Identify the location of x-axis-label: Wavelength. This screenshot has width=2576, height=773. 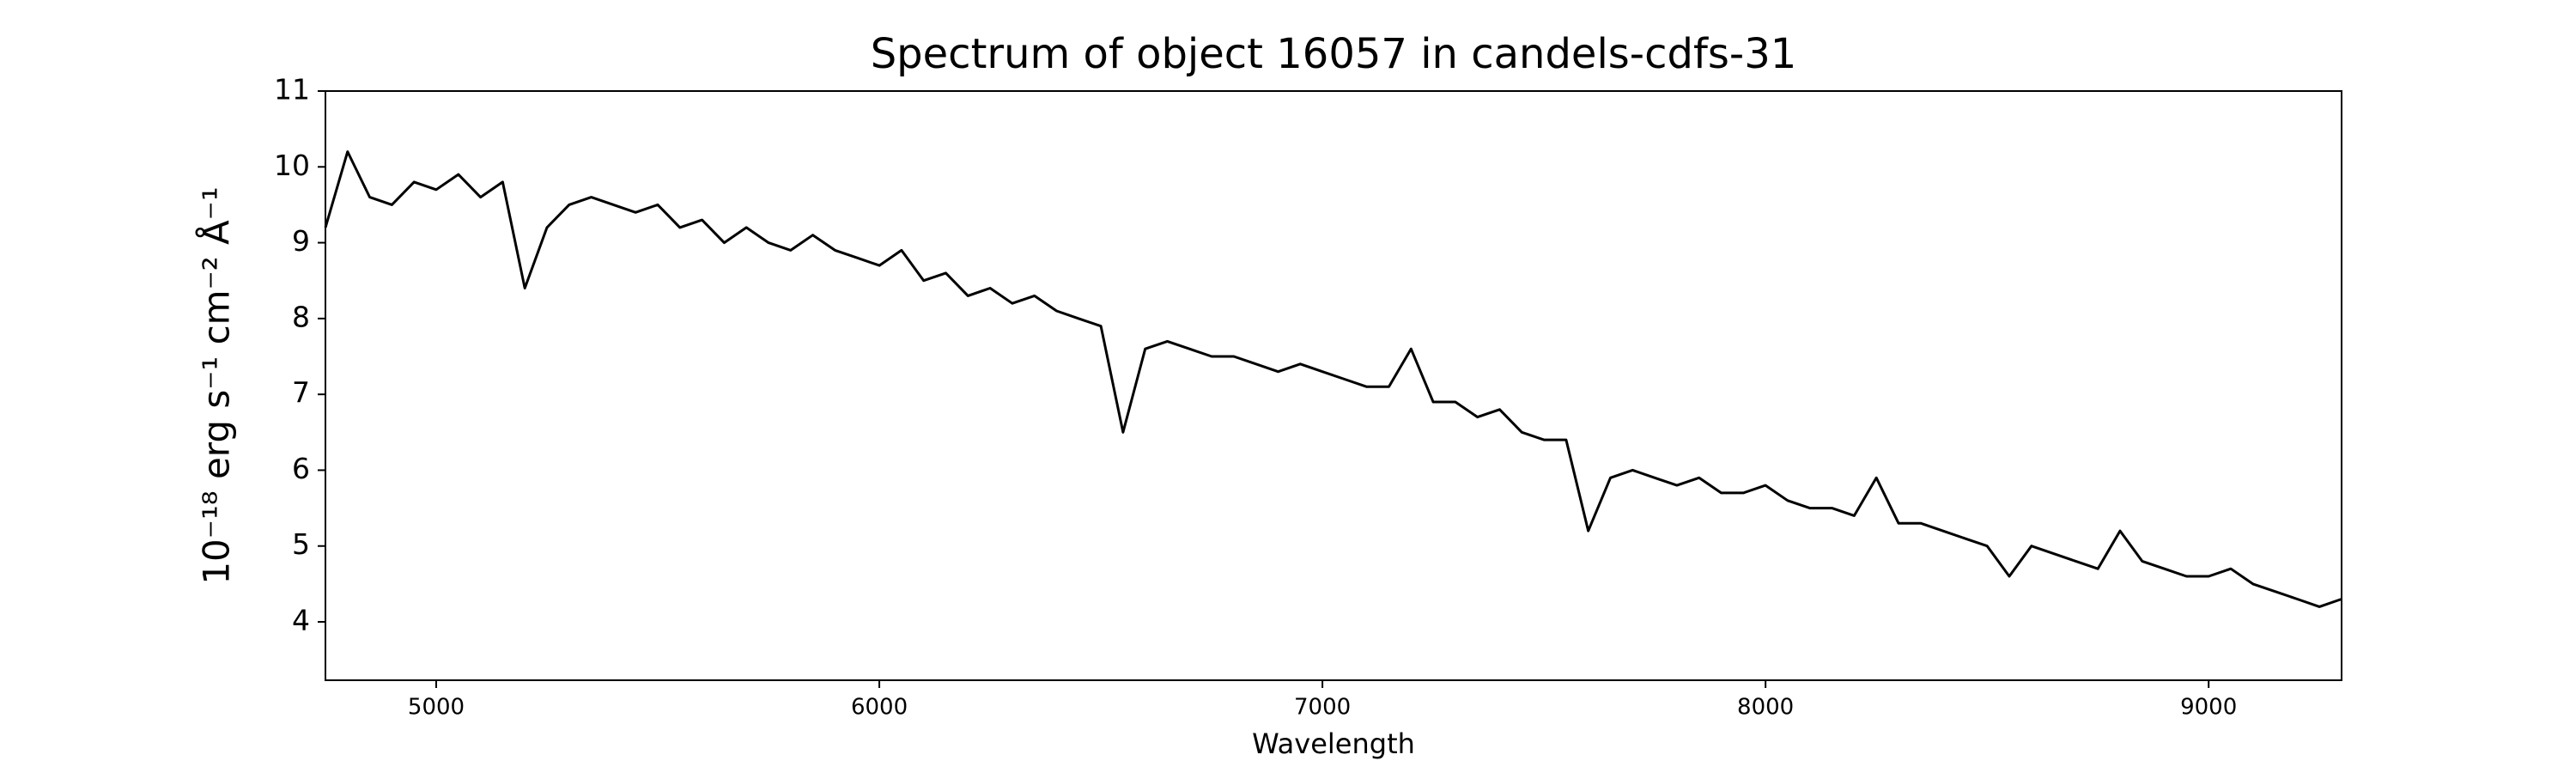
(1334, 743).